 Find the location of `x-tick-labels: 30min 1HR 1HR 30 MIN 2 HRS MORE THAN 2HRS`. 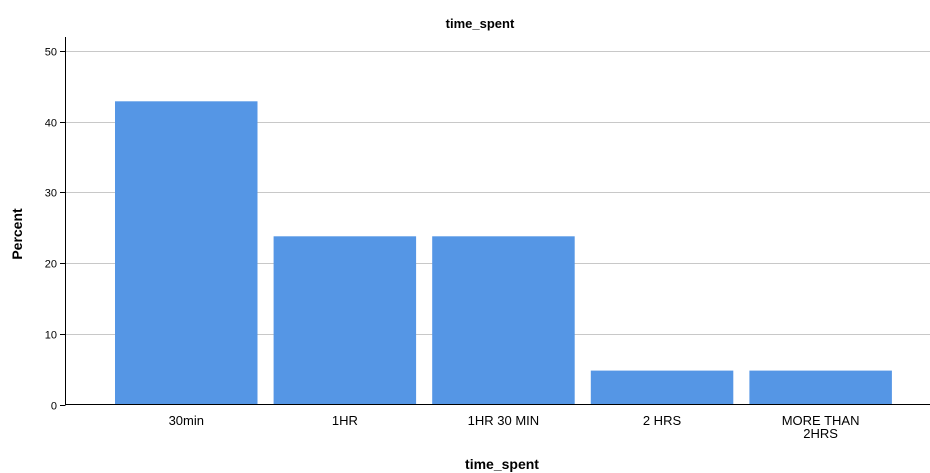

x-tick-labels: 30min 1HR 1HR 30 MIN 2 HRS MORE THAN 2HRS is located at coordinates (514, 427).